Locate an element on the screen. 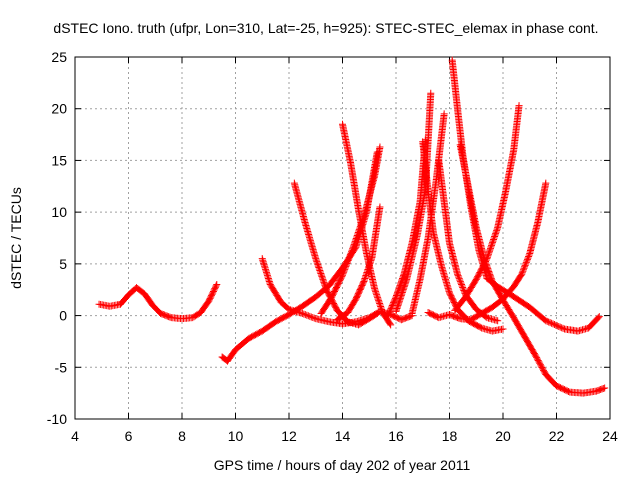 This screenshot has width=640, height=480. y-tick-label: -5 is located at coordinates (61, 367).